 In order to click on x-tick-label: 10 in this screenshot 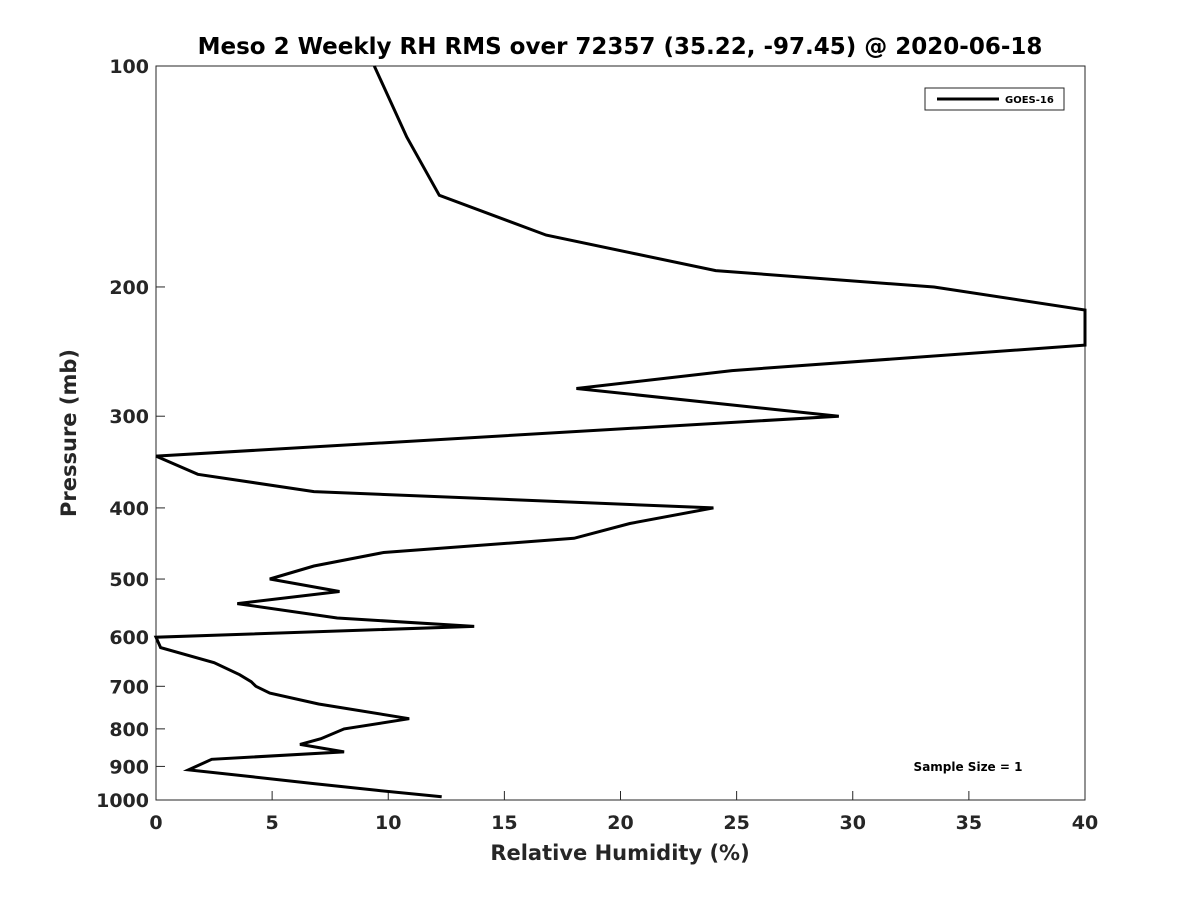, I will do `click(388, 823)`.